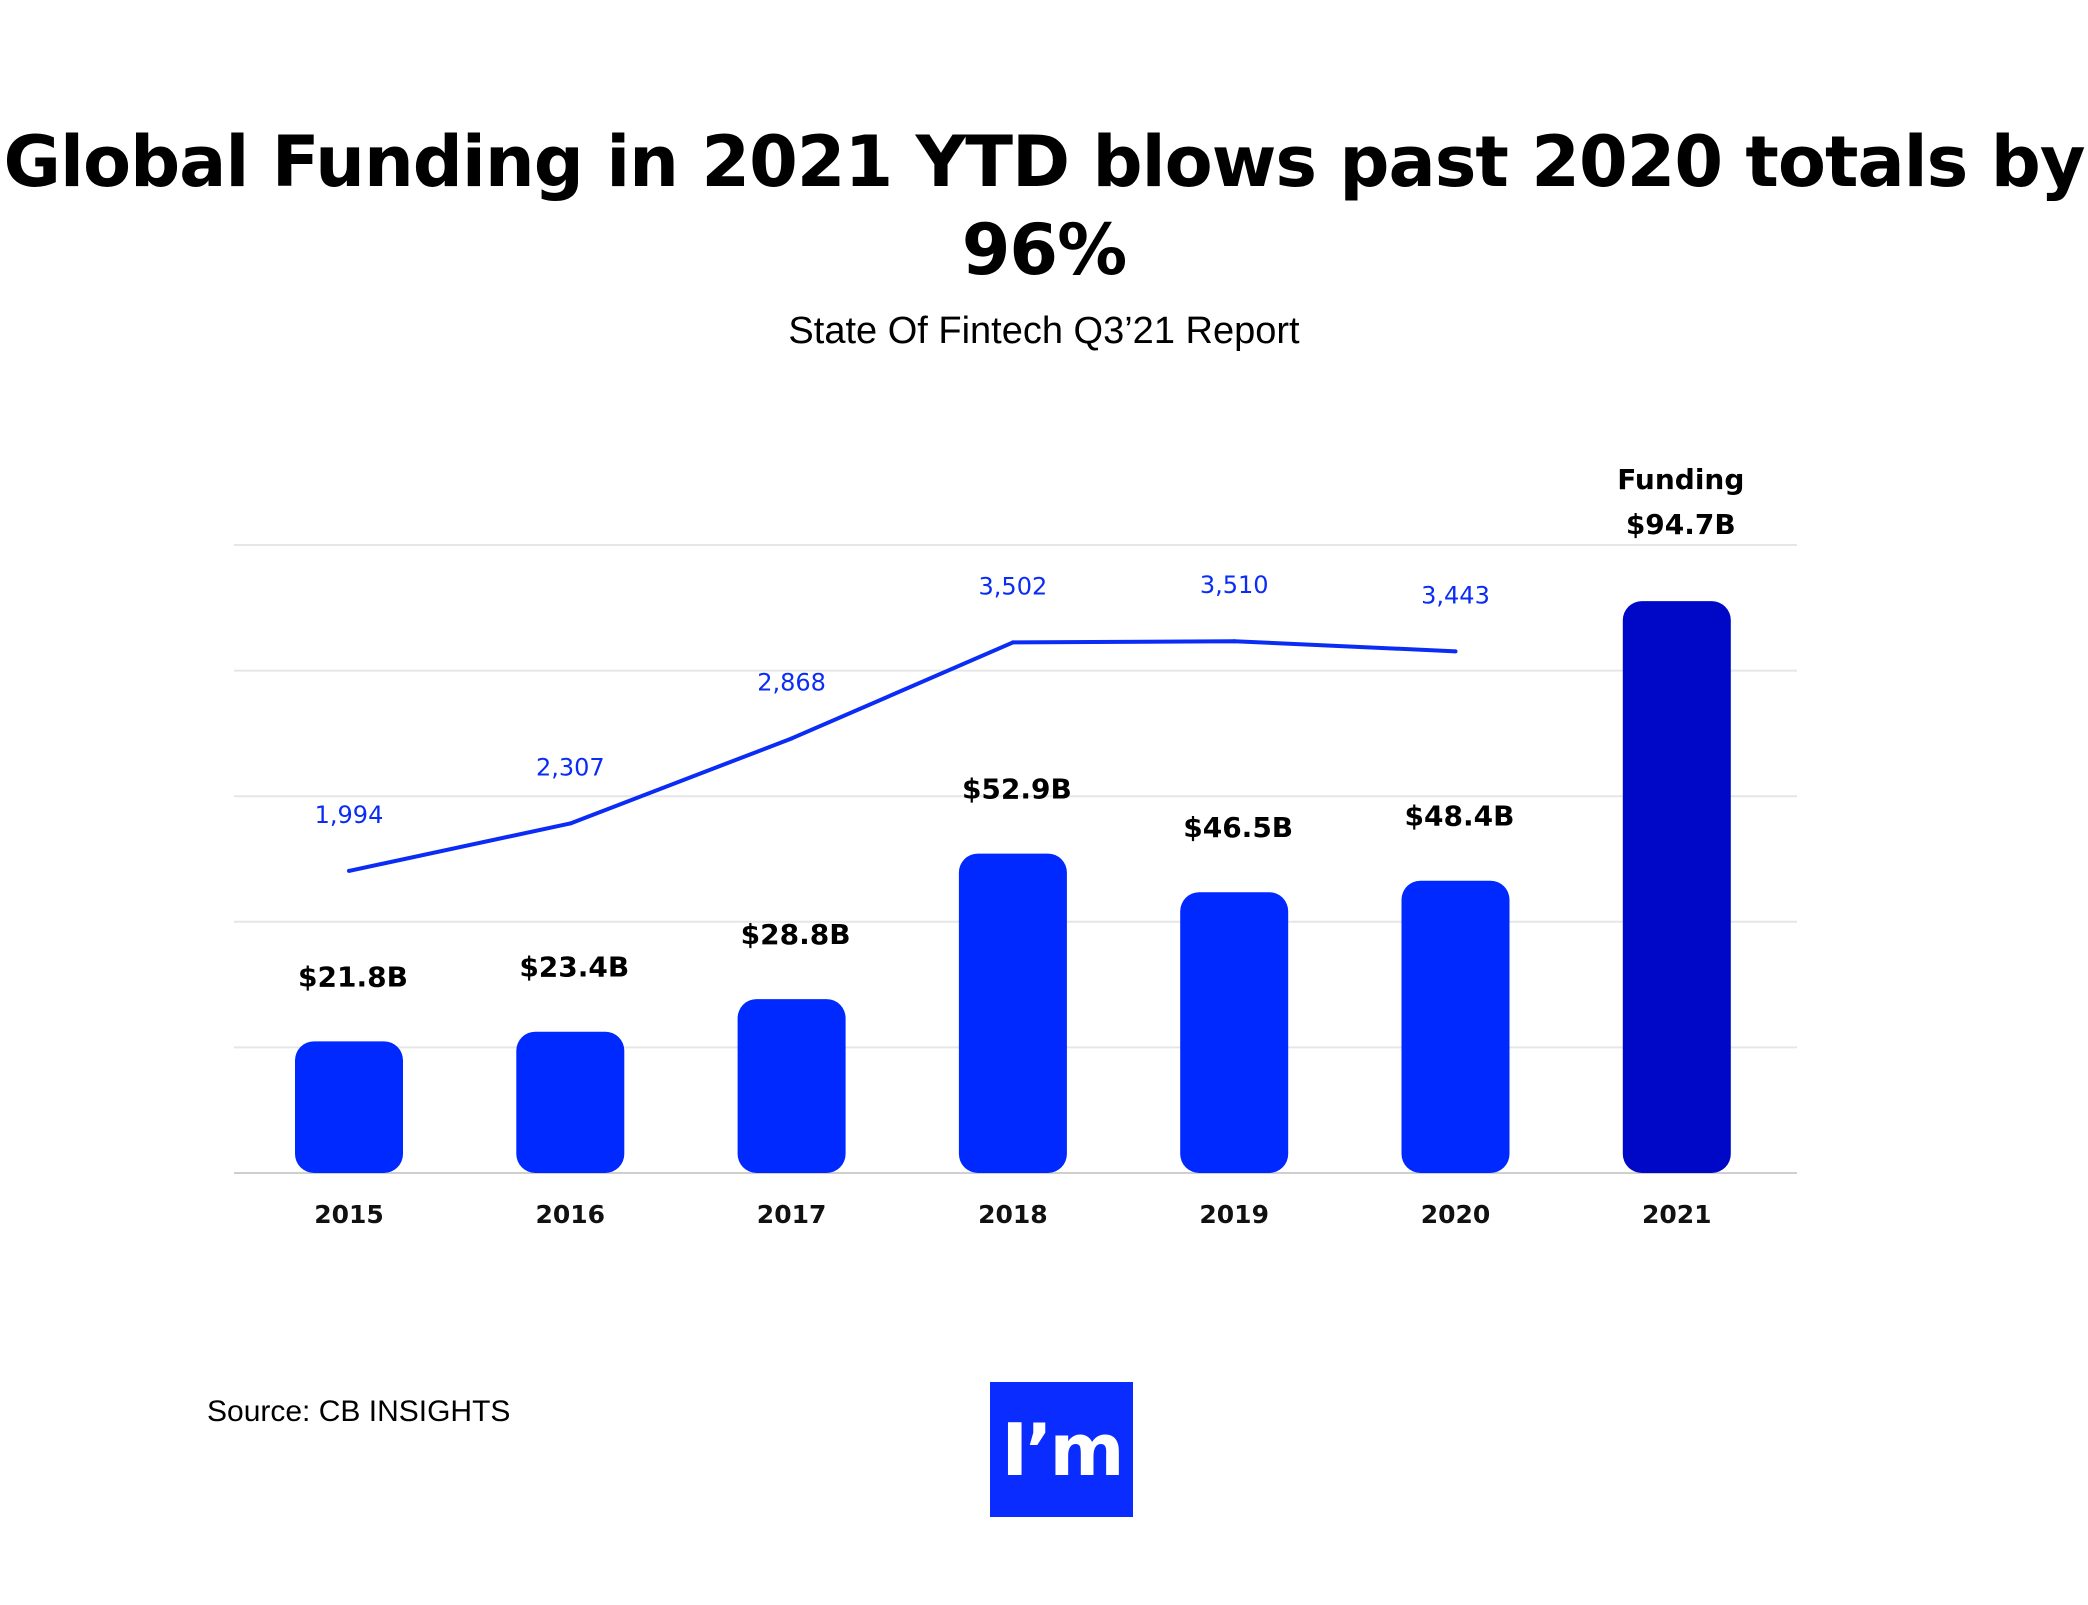  What do you see at coordinates (570, 767) in the screenshot?
I see `line-value-label: 2,307` at bounding box center [570, 767].